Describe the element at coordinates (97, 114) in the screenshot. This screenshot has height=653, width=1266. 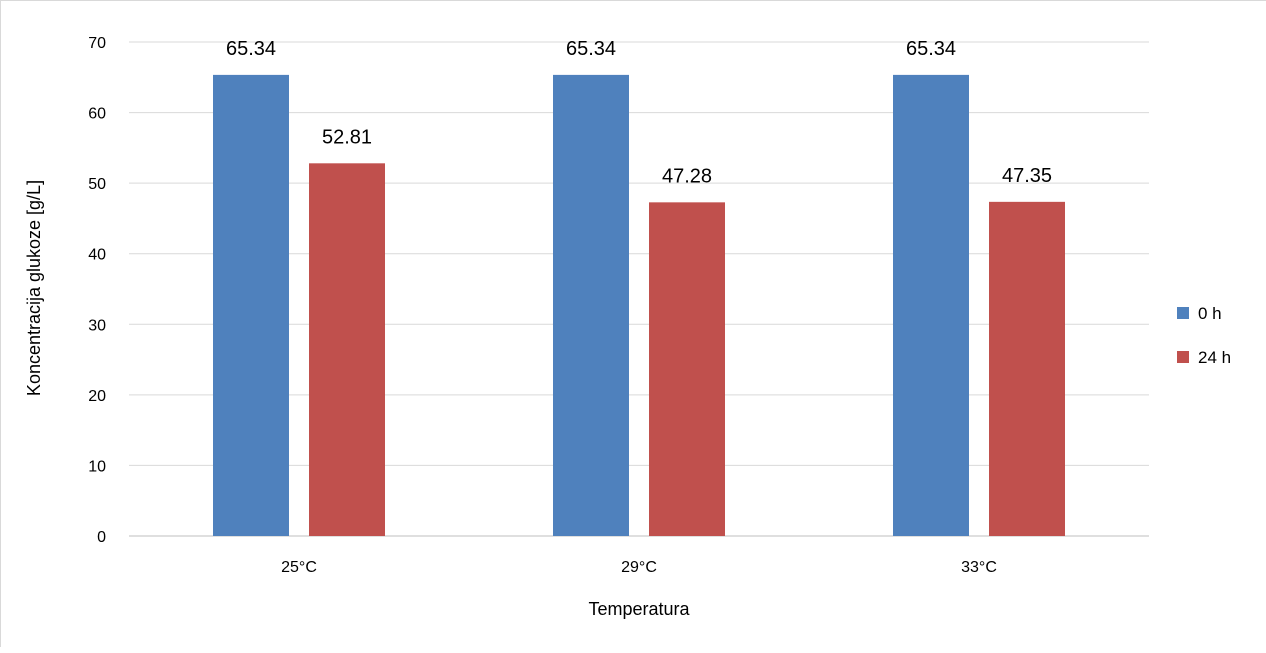
I see `y-tick-label: 60` at that location.